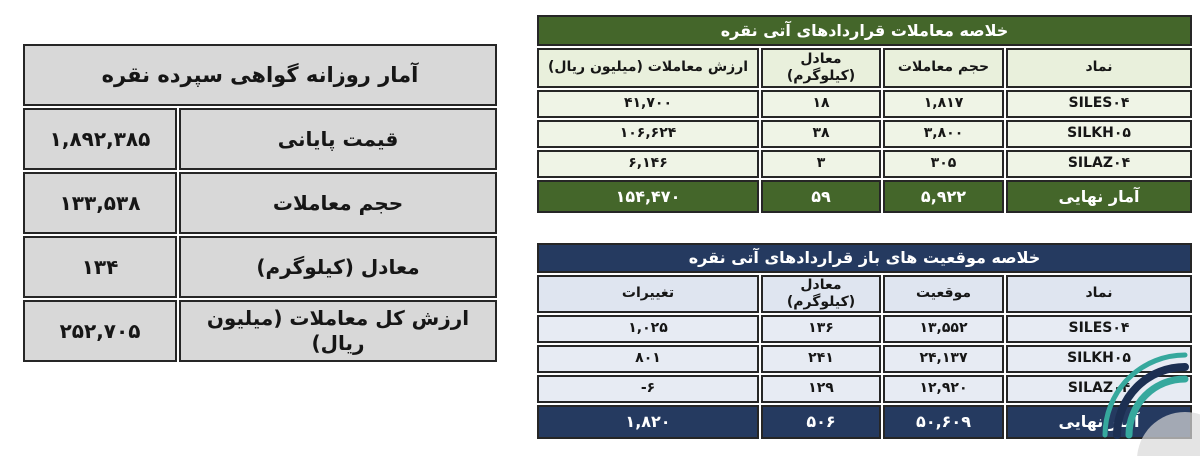 The image size is (1200, 456). Describe the element at coordinates (943, 164) in the screenshot. I see `volume-cell: ۳۰۵` at that location.